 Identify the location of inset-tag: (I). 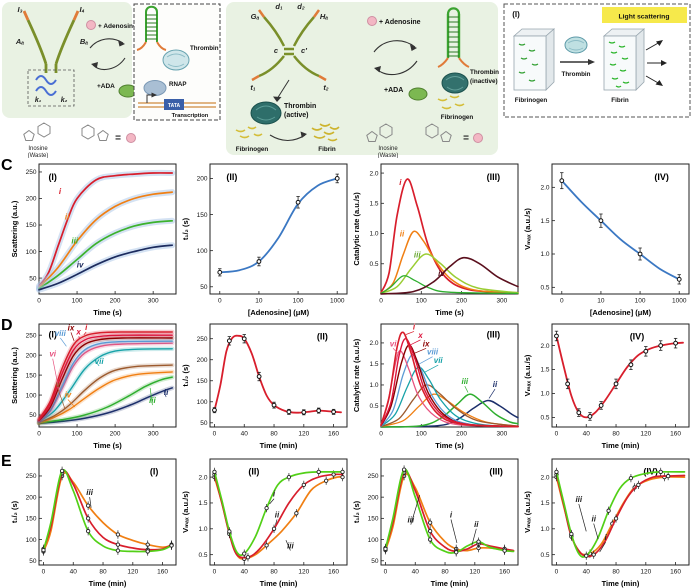
(516, 14).